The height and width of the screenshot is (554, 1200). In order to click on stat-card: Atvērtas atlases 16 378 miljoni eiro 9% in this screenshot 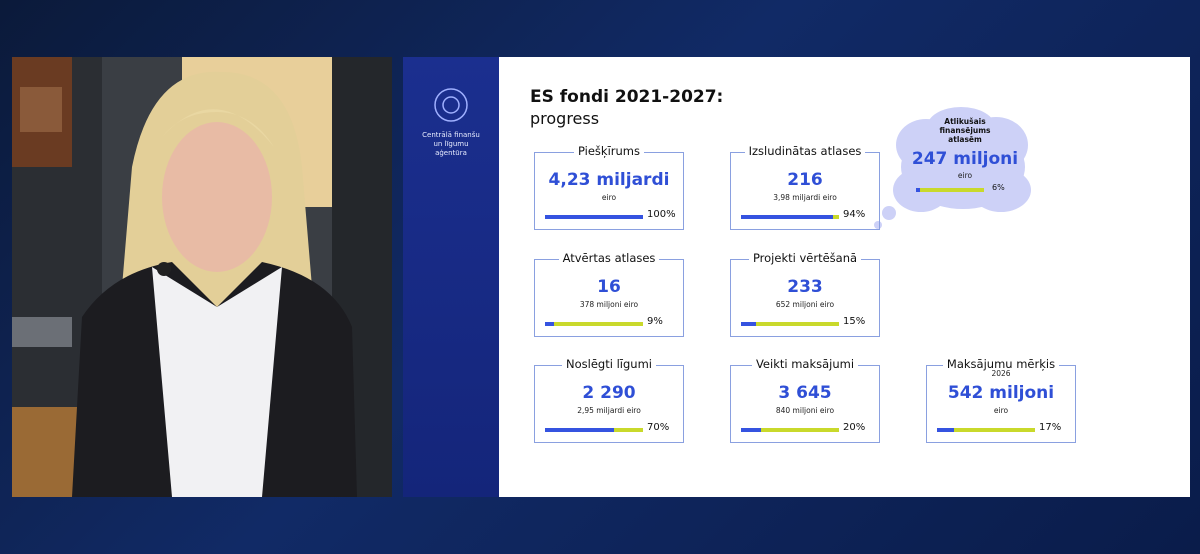, I will do `click(609, 294)`.